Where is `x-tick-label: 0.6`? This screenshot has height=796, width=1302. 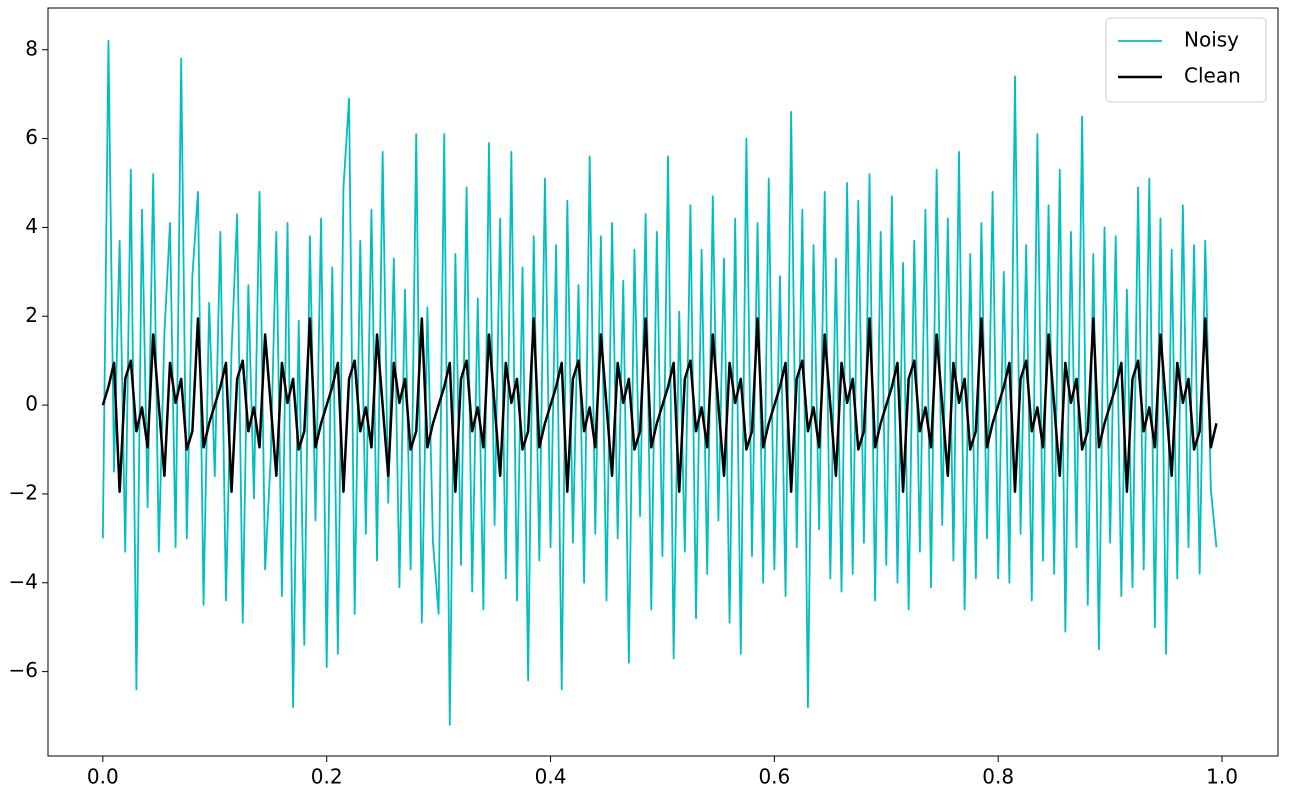
x-tick-label: 0.6 is located at coordinates (774, 777).